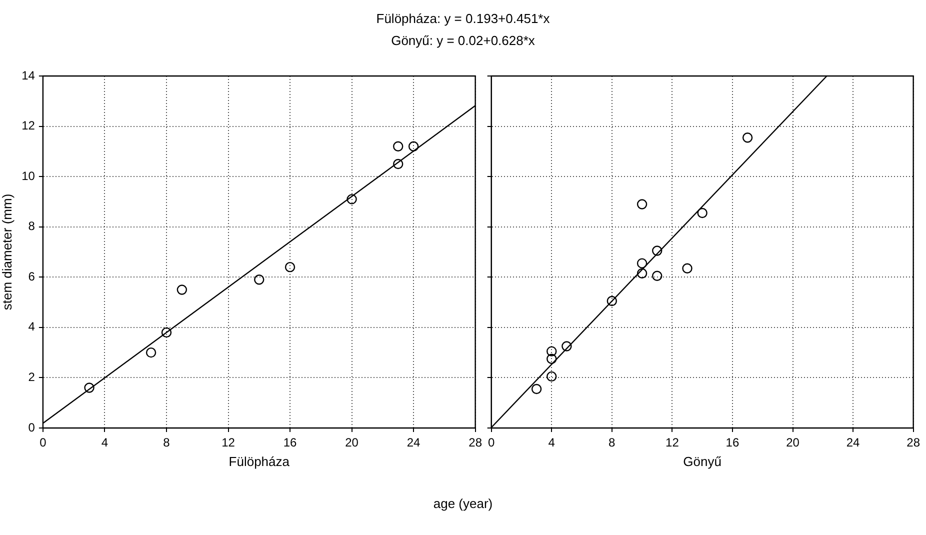  I want to click on y-tick-label: 6, so click(32, 276).